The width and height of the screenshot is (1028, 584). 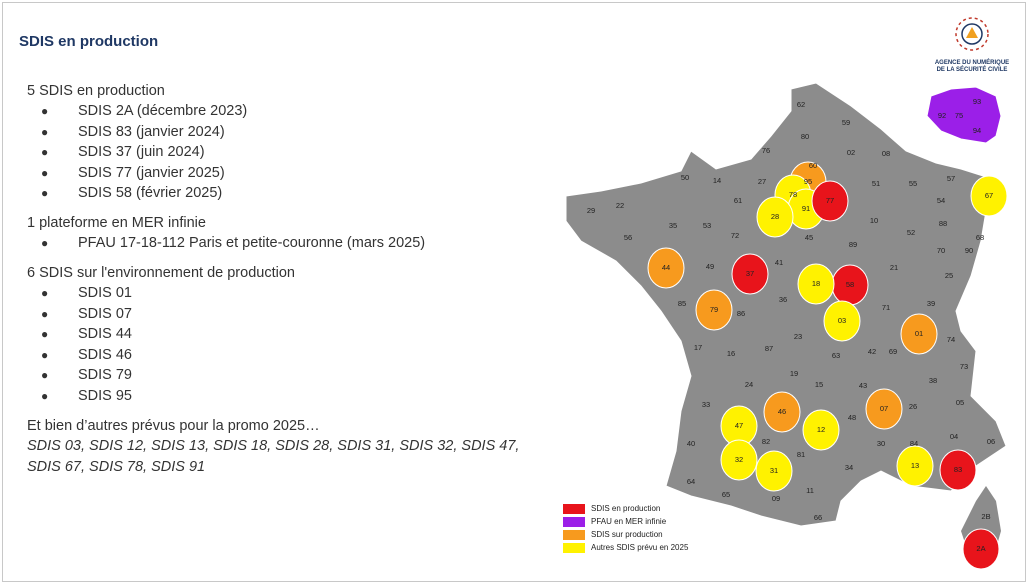 What do you see at coordinates (707, 225) in the screenshot?
I see `department-label: 53` at bounding box center [707, 225].